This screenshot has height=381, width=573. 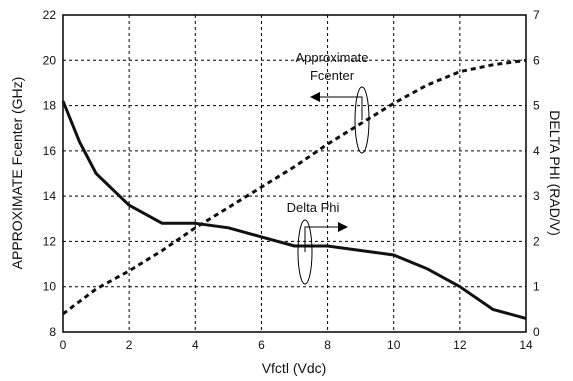 I want to click on y-tick-label-left: 14, so click(x=50, y=196).